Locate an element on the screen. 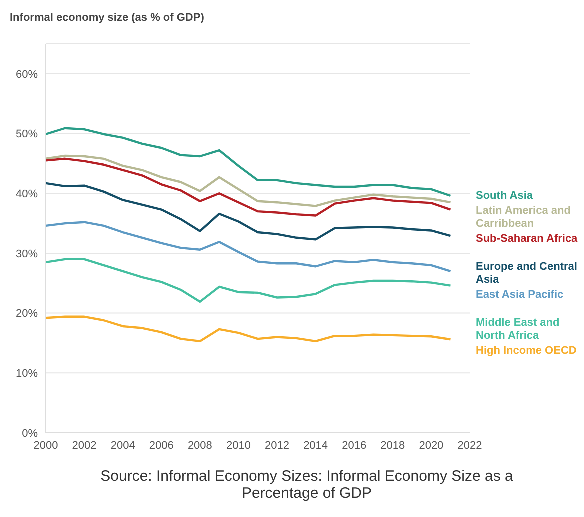 Image resolution: width=584 pixels, height=517 pixels. source-note: Source: Informal Economy Sizes: Informal Economy Size as a Percentage of GDP is located at coordinates (307, 485).